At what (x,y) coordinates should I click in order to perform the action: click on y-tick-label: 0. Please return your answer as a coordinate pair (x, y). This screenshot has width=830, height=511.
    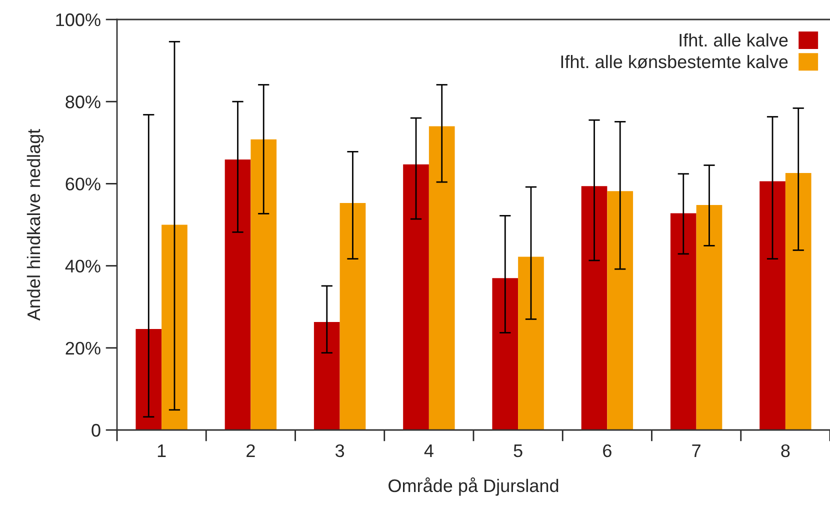
    Looking at the image, I should click on (96, 430).